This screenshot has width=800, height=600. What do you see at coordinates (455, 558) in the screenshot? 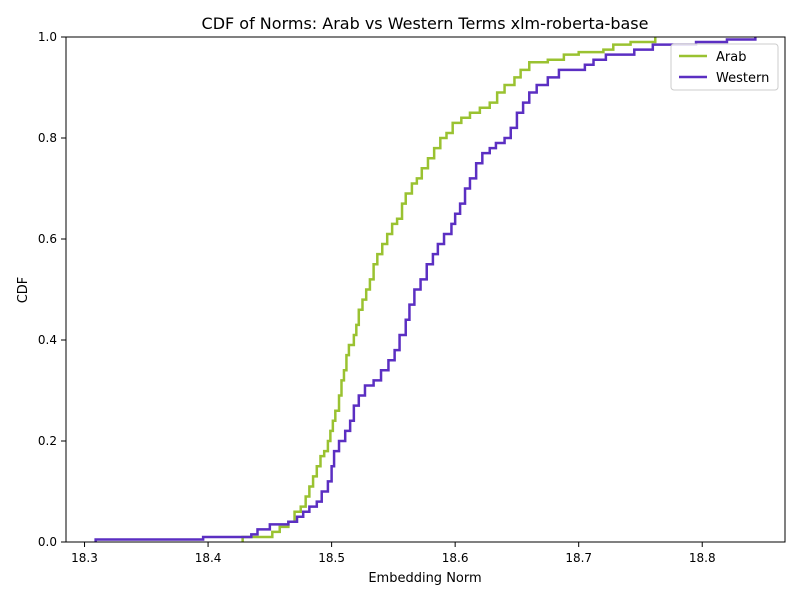
I see `x-tick-label: 18.6` at bounding box center [455, 558].